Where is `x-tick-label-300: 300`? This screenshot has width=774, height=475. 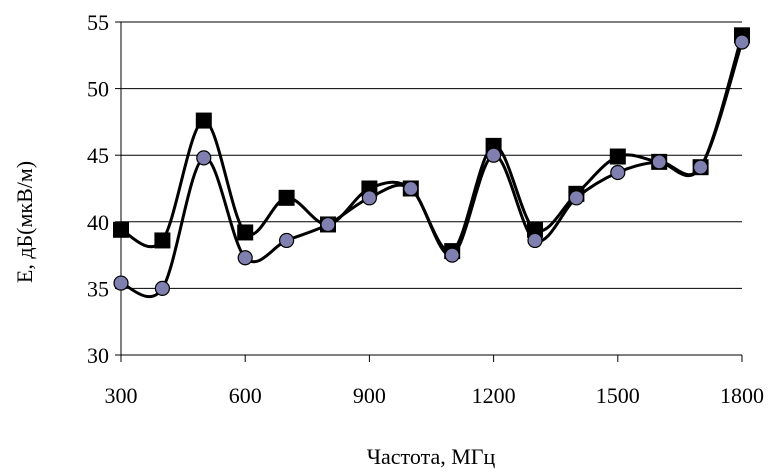
x-tick-label-300: 300 is located at coordinates (121, 395).